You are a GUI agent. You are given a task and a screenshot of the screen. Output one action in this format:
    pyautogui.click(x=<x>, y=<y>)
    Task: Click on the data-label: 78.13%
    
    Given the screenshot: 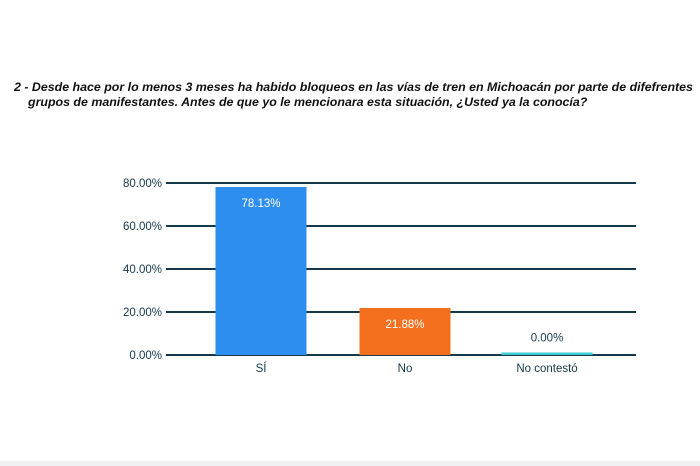 What is the action you would take?
    pyautogui.click(x=260, y=204)
    